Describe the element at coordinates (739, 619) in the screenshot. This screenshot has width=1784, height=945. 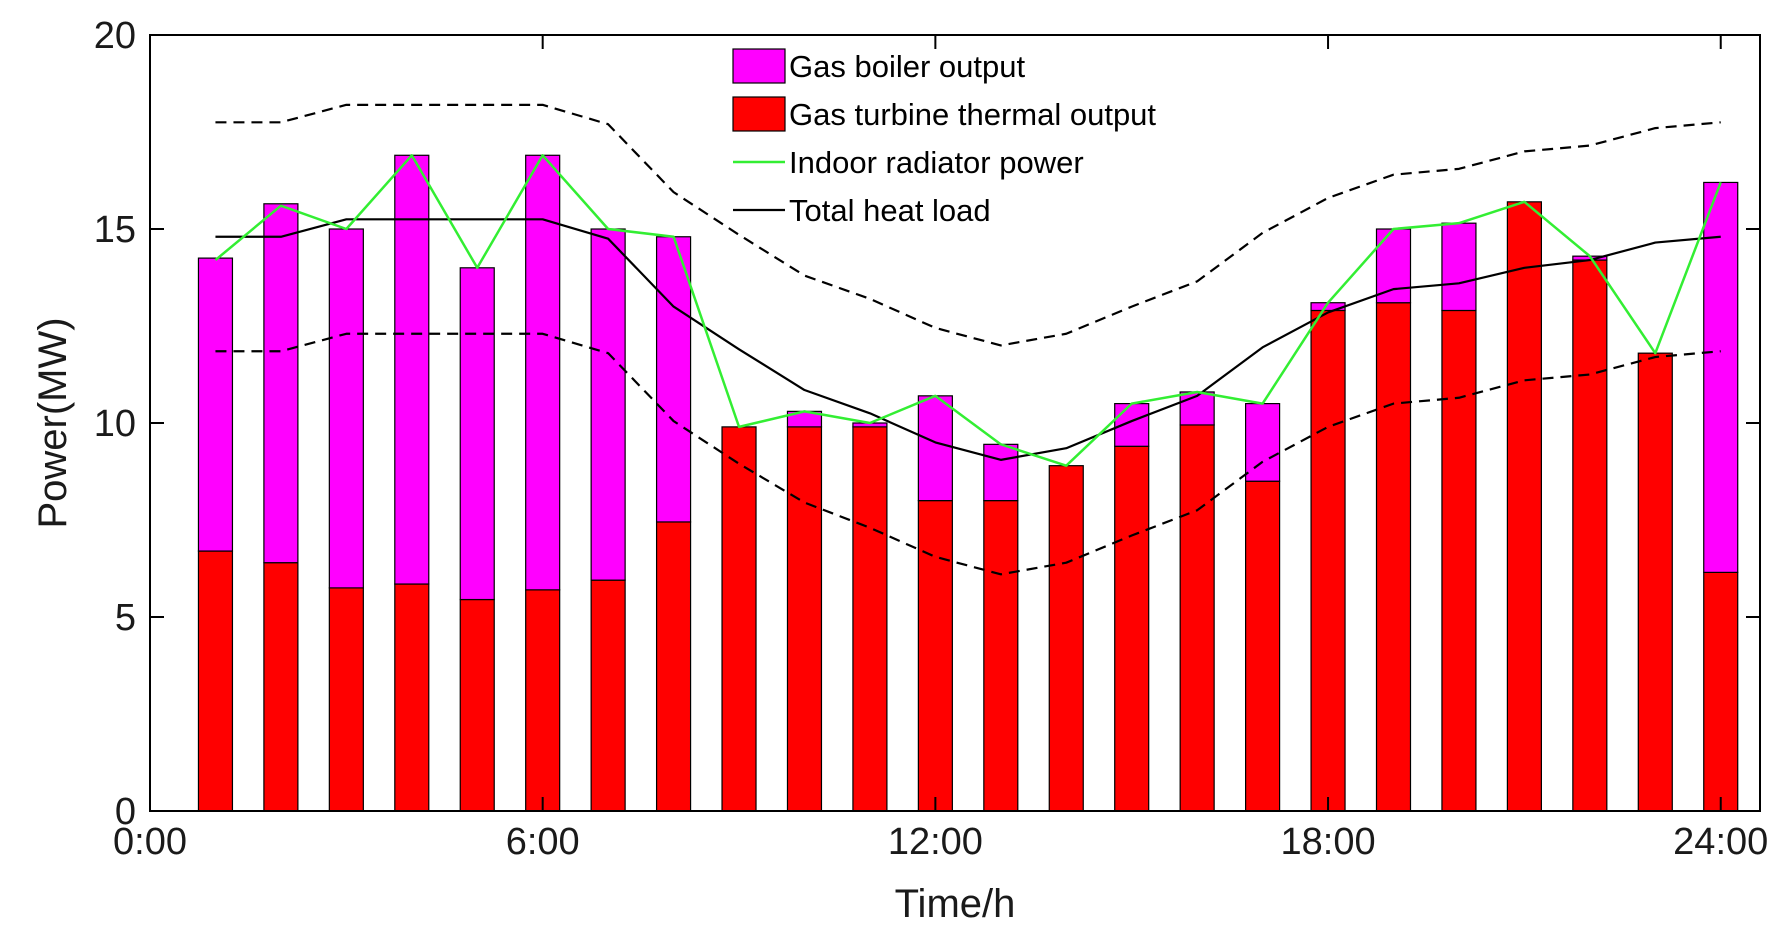
I see `bar-gas-turbine-h9` at that location.